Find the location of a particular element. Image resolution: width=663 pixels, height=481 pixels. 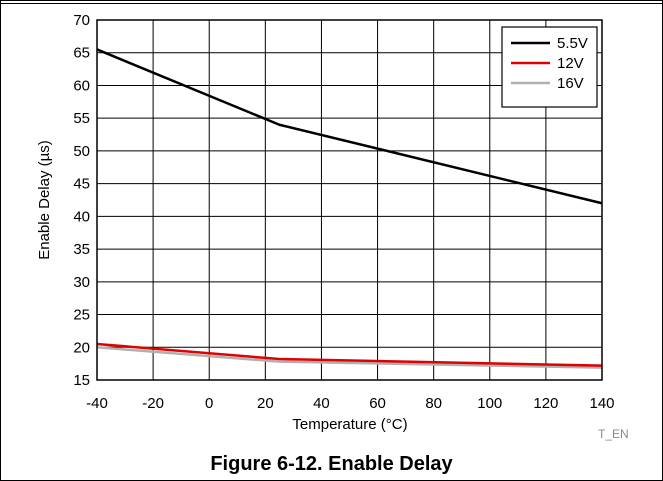

y-tick-label: 70 is located at coordinates (81, 20).